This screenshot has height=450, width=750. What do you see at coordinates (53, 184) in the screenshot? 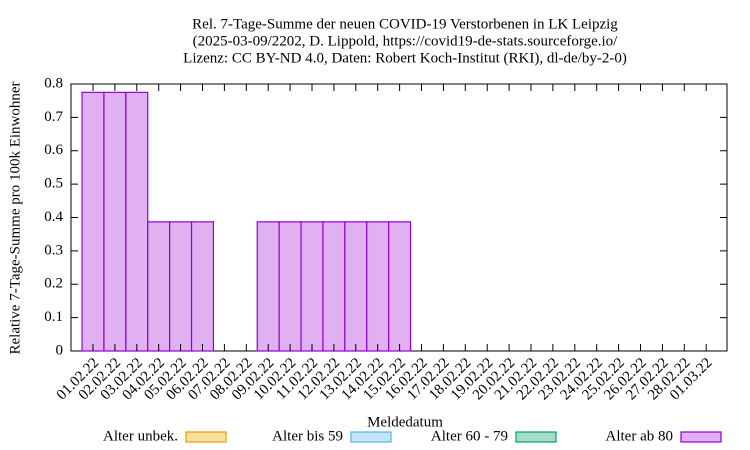
I see `y-tick-label: 0.5` at bounding box center [53, 184].